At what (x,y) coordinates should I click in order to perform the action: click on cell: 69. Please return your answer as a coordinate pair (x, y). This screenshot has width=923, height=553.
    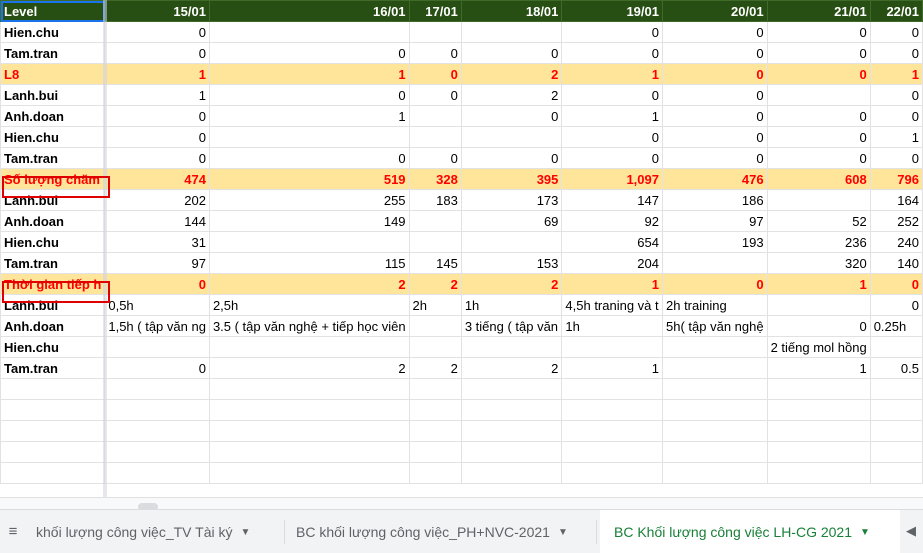
    Looking at the image, I should click on (511, 221).